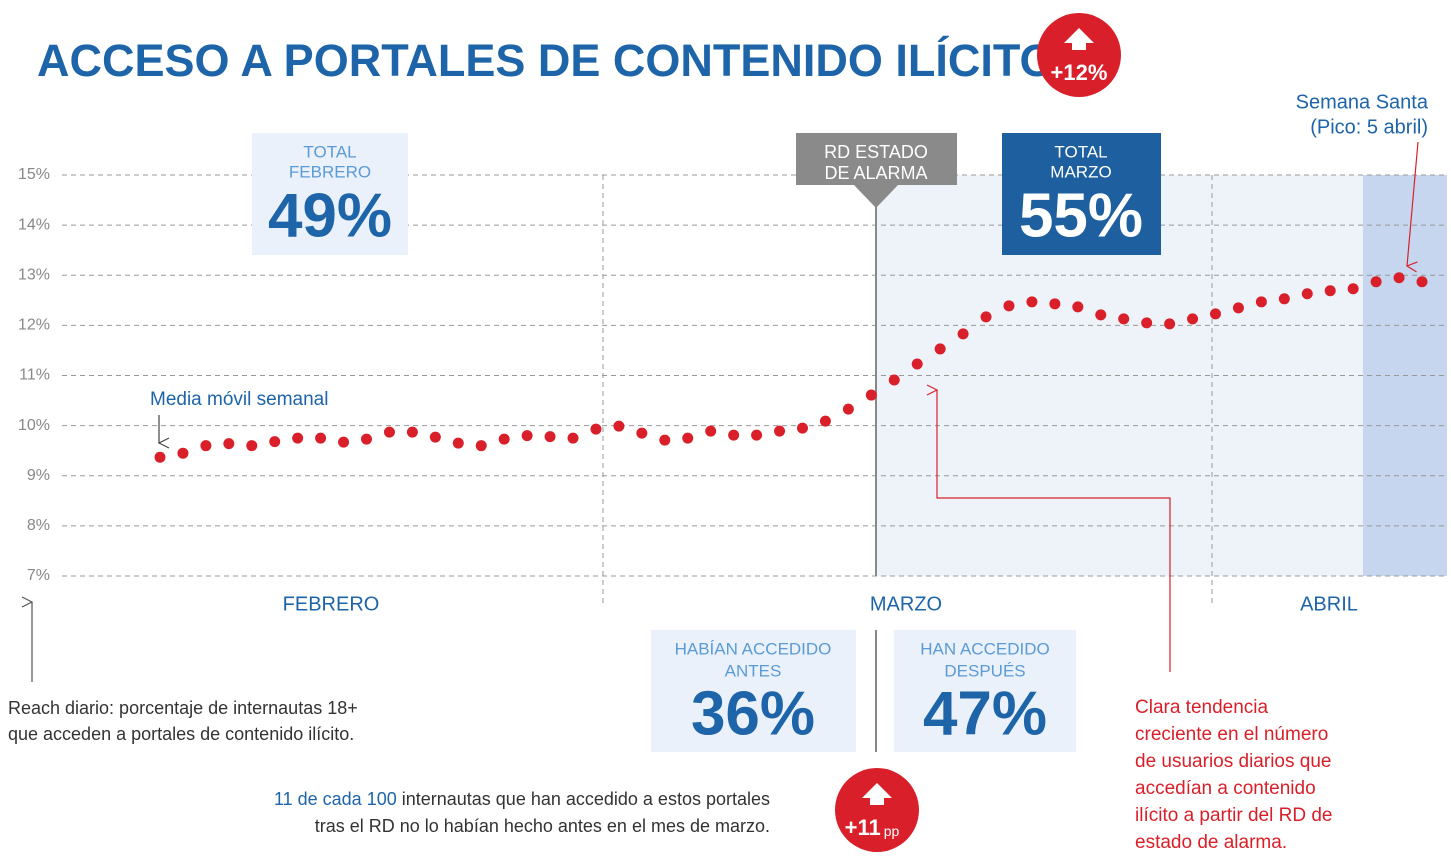 This screenshot has width=1451, height=862. Describe the element at coordinates (753, 648) in the screenshot. I see `box-label: HABÍAN ACCEDIDO` at that location.